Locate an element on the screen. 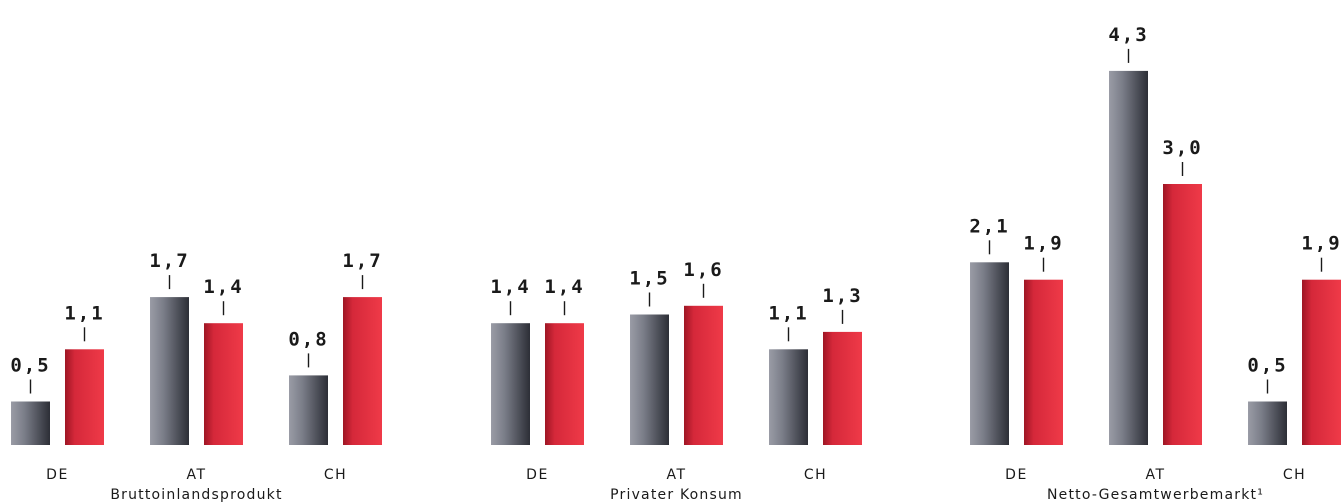 This screenshot has width=1343, height=504. chart-group-2: 1,4 1,4 DE 1,5 1,6 AT 1,1 1,3 CH Privater Konsum is located at coordinates (676, 381).